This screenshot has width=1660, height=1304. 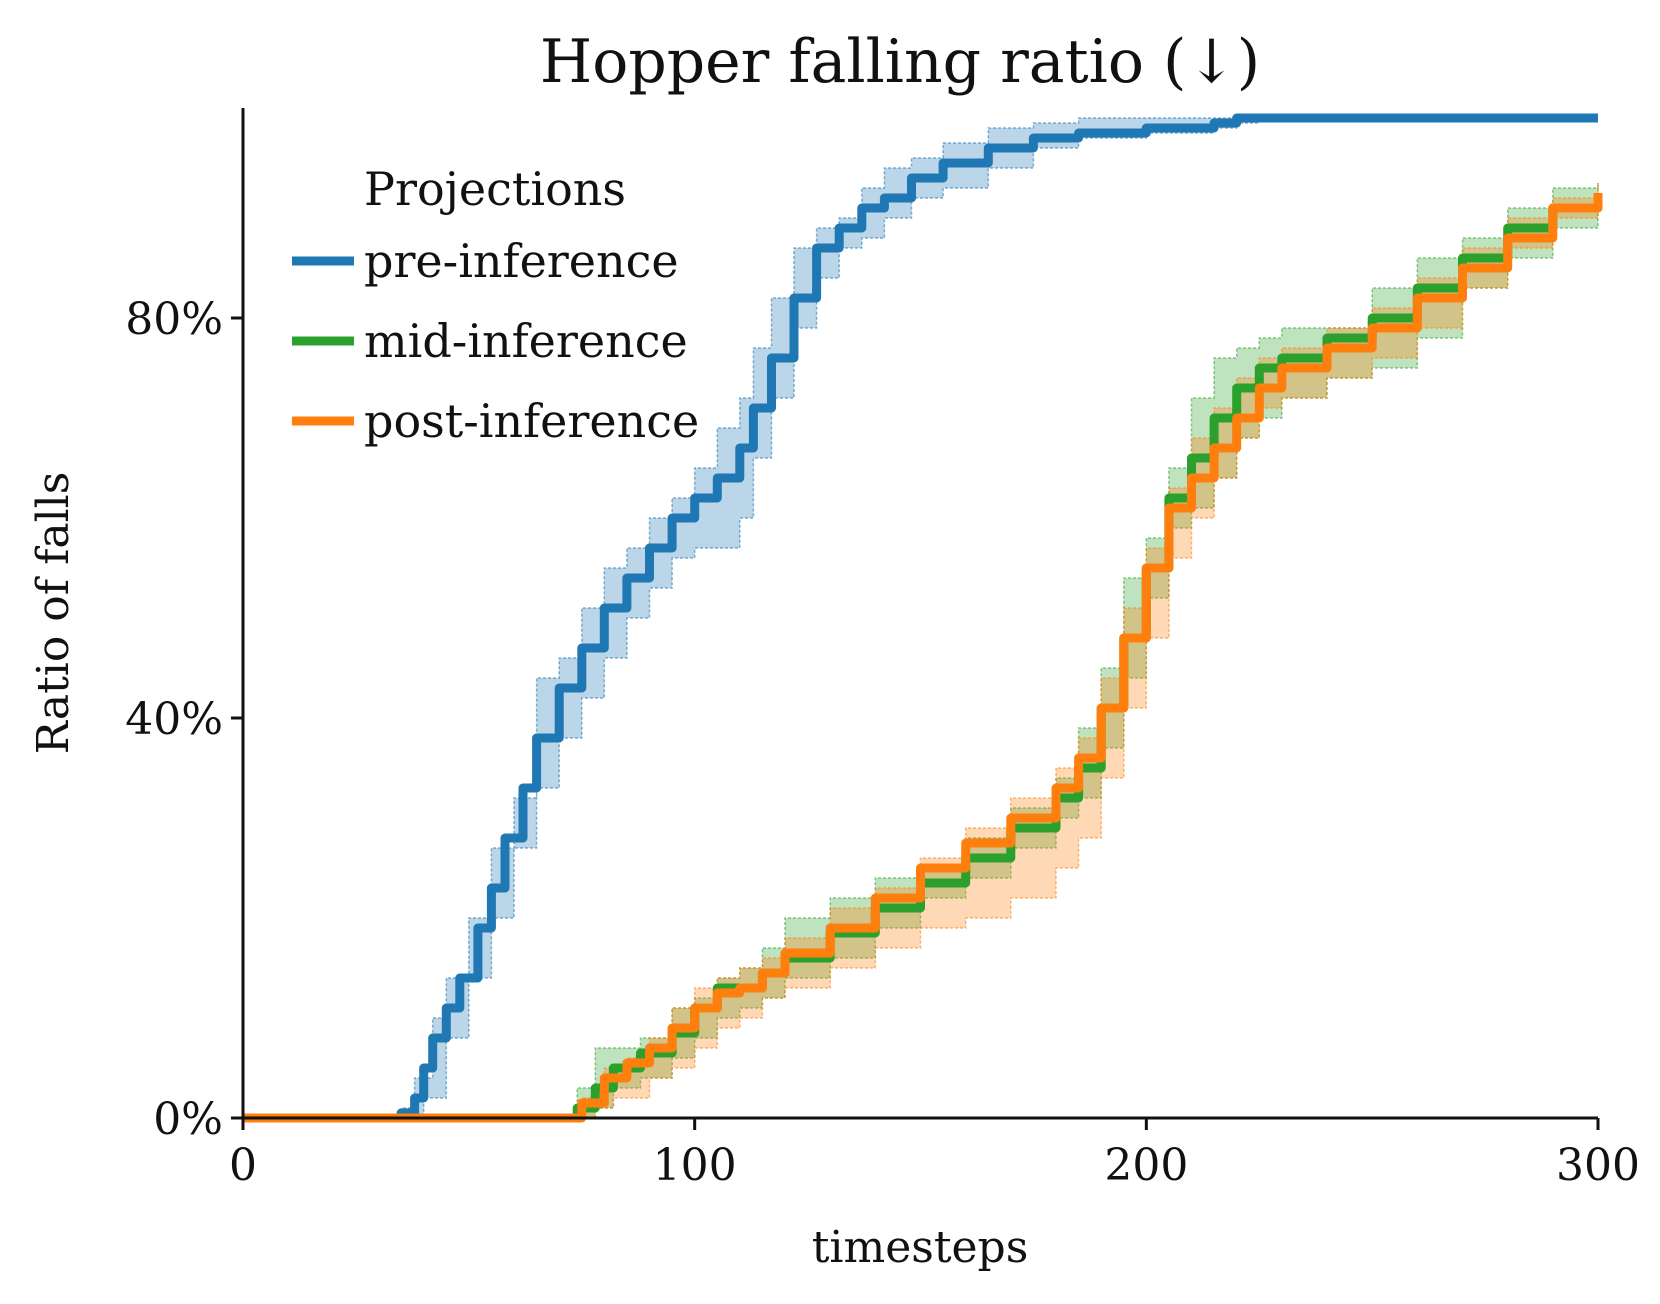 I want to click on x-axis-label: timesteps, so click(x=920, y=1247).